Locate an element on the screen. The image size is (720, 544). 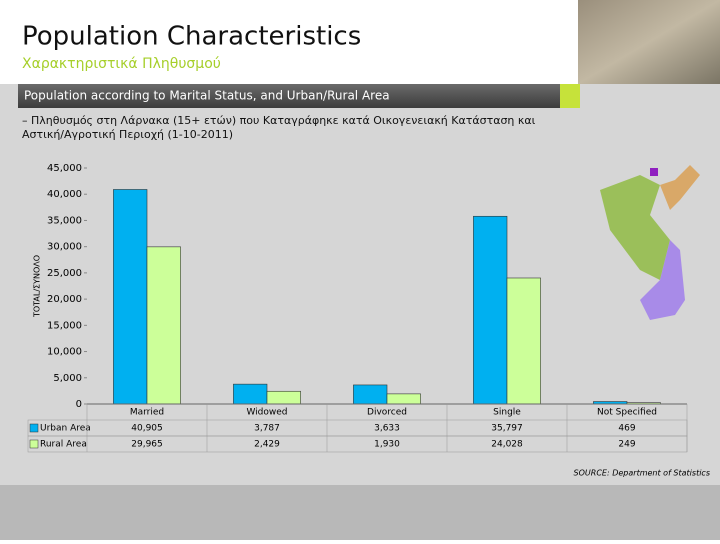
y-tick-label: 20,000 is located at coordinates (64, 299).